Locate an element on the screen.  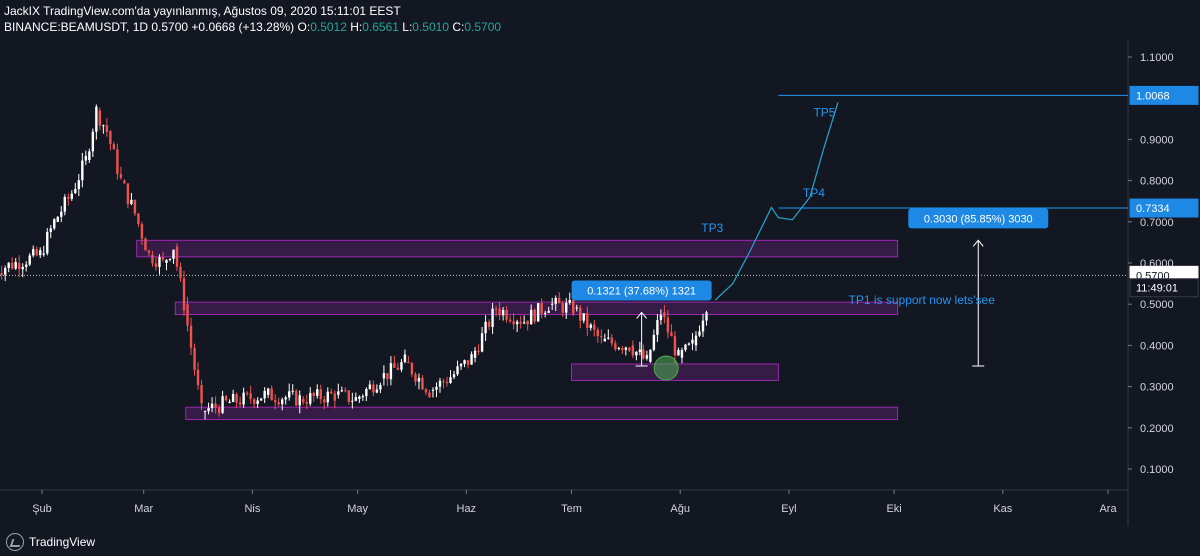
low-label: L: is located at coordinates (407, 27).